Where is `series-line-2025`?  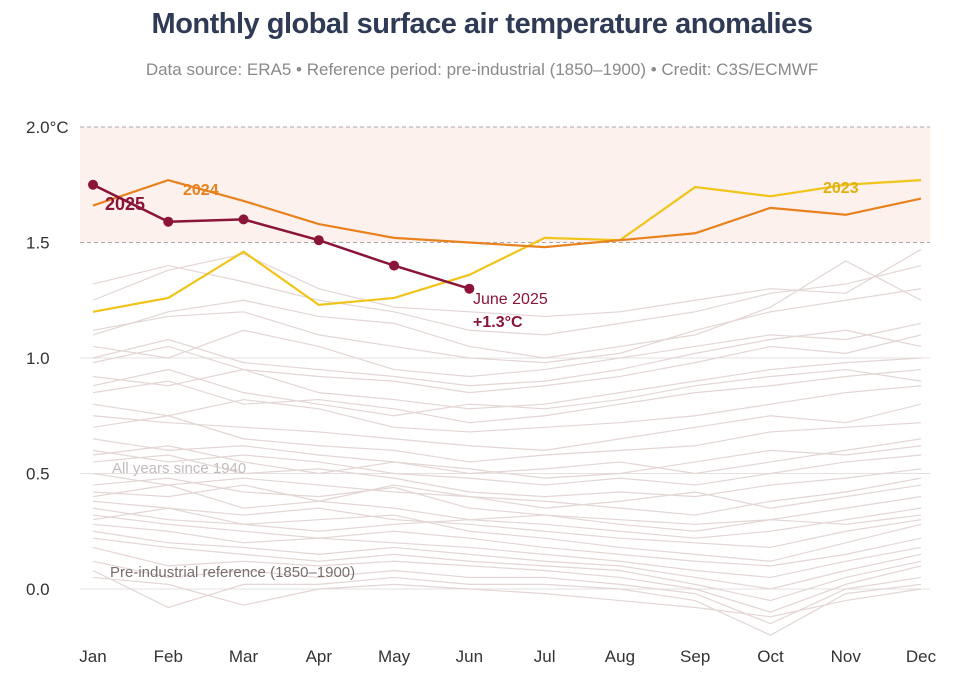
series-line-2025 is located at coordinates (281, 236).